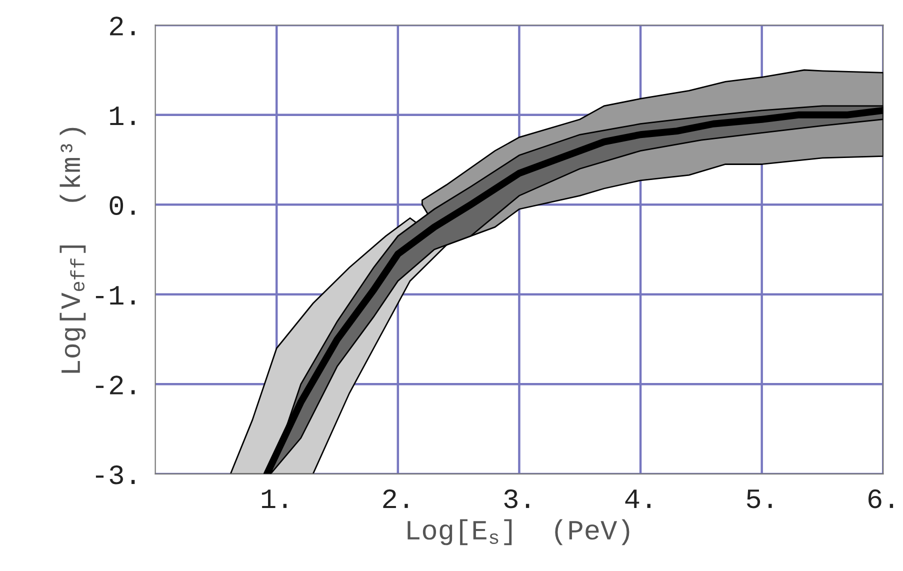 This screenshot has width=903, height=571. Describe the element at coordinates (881, 498) in the screenshot. I see `x-tick-label: 6.` at that location.